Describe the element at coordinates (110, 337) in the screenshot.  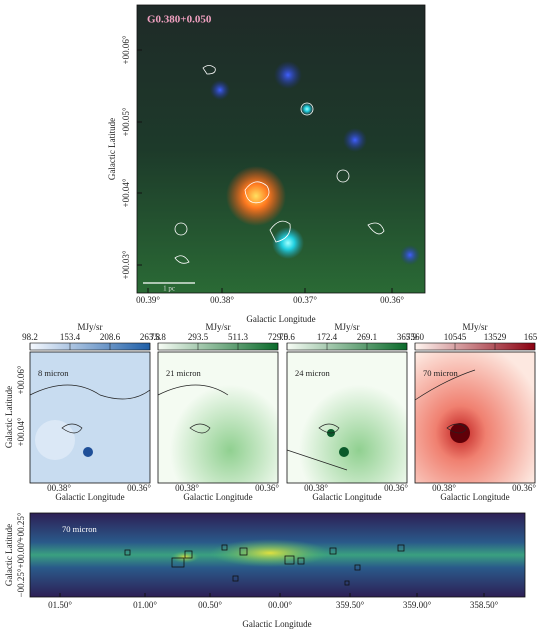
I see `colorbar-tick-label: 208.6` at that location.